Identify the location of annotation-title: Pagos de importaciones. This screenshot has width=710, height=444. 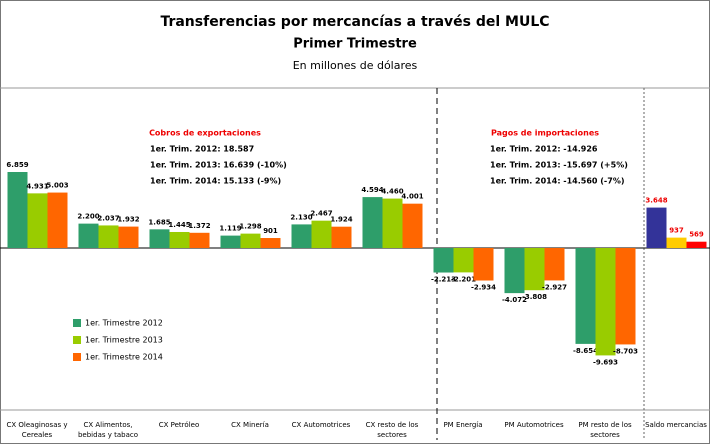
(545, 133).